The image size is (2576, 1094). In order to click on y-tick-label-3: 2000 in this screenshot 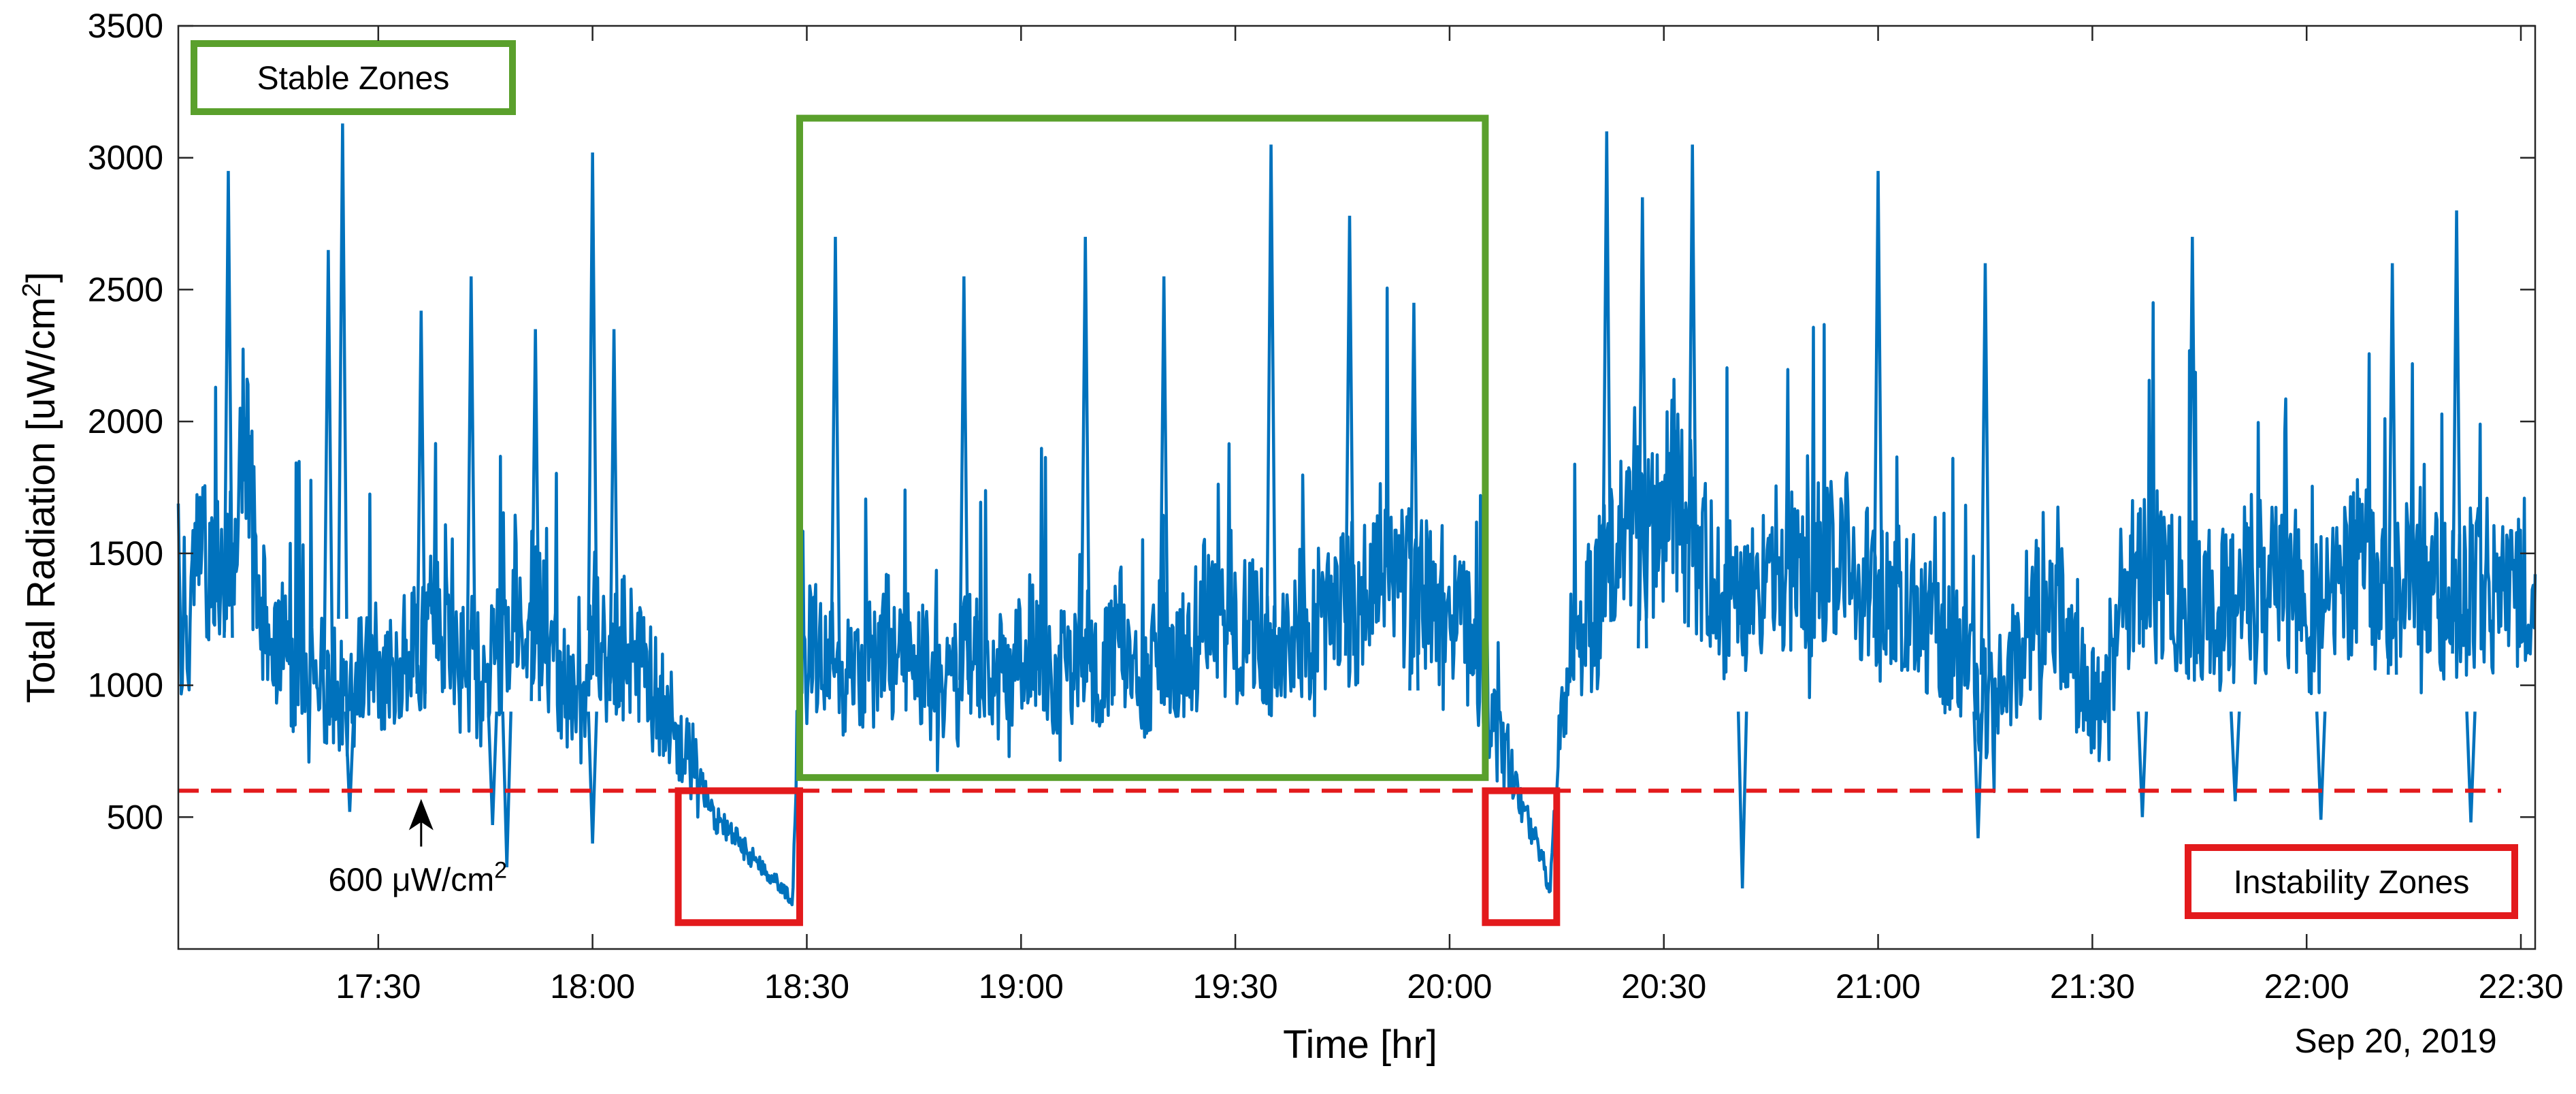, I will do `click(125, 421)`.